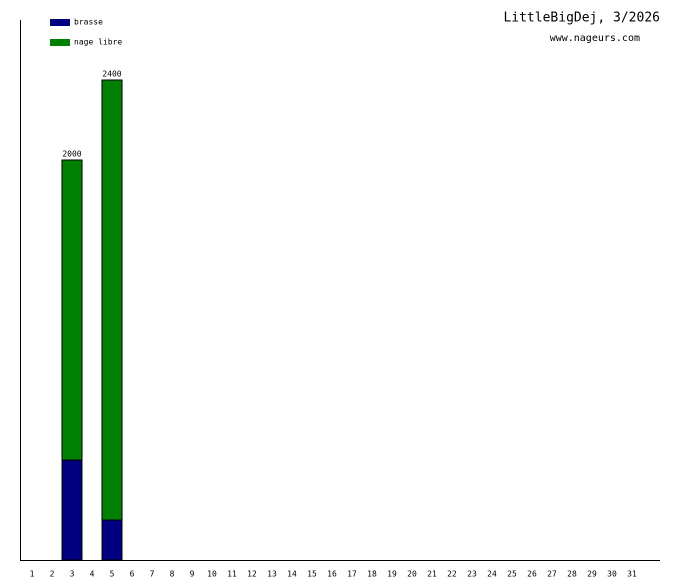 The height and width of the screenshot is (580, 680). What do you see at coordinates (98, 42) in the screenshot?
I see `legend-label: nage libre` at bounding box center [98, 42].